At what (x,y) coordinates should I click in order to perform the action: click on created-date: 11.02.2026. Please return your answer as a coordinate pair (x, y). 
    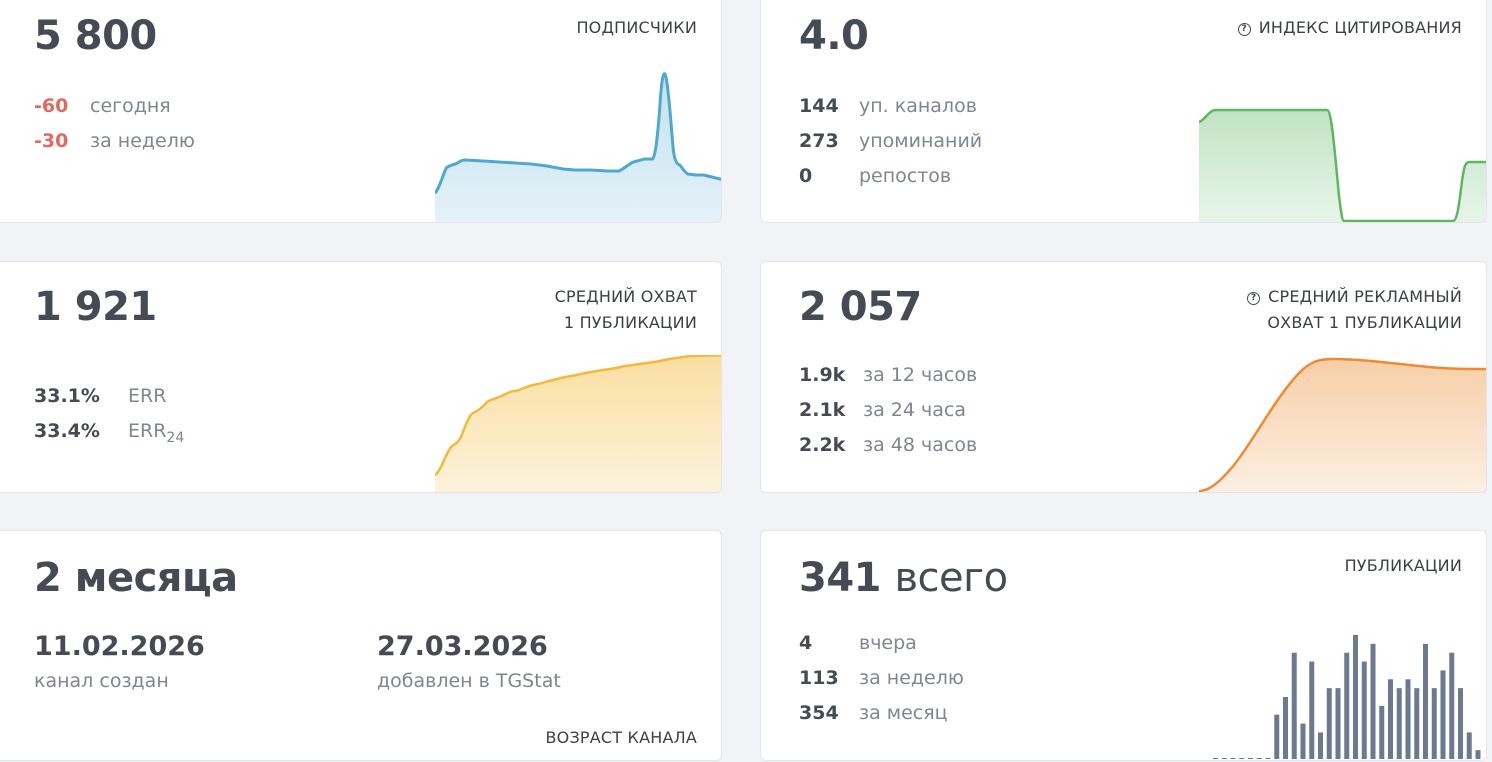
    Looking at the image, I should click on (119, 646).